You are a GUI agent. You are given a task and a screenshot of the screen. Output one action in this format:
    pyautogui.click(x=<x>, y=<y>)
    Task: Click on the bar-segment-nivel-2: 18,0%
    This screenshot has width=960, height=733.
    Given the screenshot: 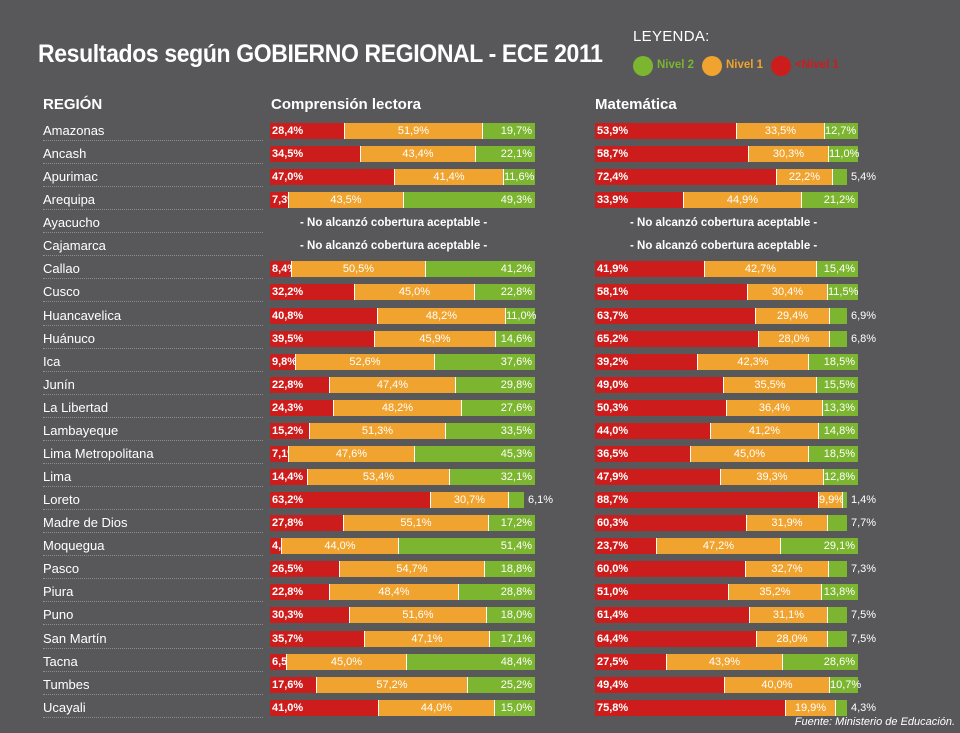 What is the action you would take?
    pyautogui.click(x=511, y=615)
    